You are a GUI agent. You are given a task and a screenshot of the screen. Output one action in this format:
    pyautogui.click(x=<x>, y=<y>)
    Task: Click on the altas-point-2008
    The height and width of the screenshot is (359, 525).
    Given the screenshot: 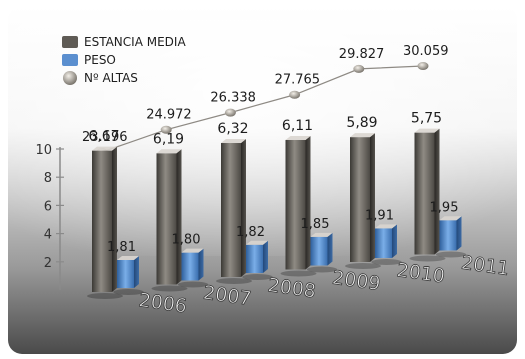 What is the action you would take?
    pyautogui.click(x=230, y=112)
    